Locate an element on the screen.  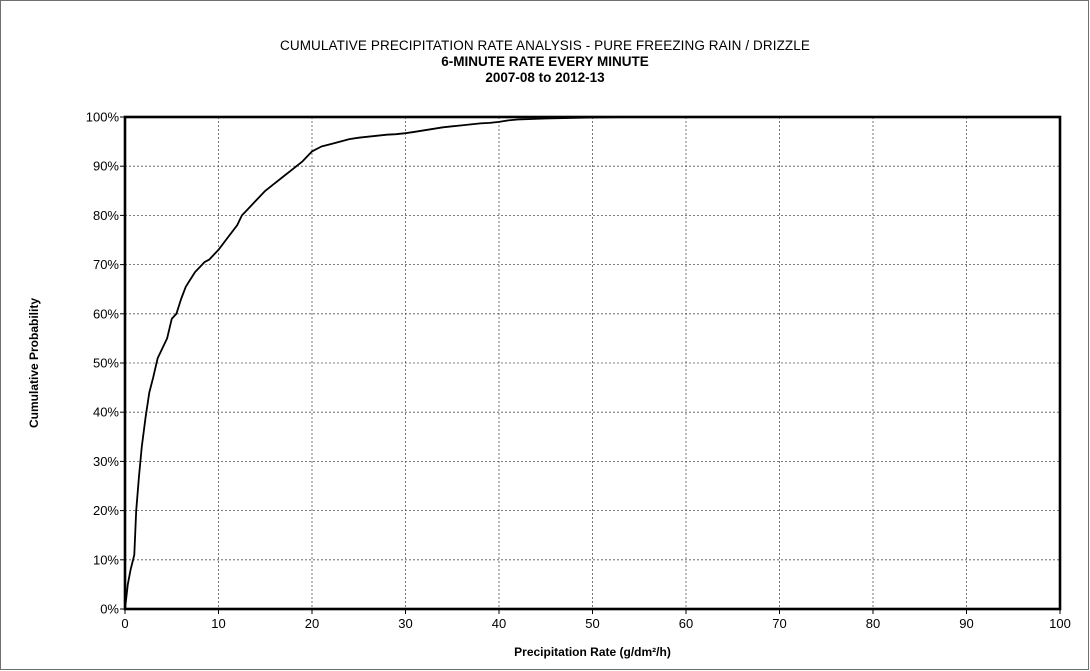
x-tick-label: 20 is located at coordinates (312, 623).